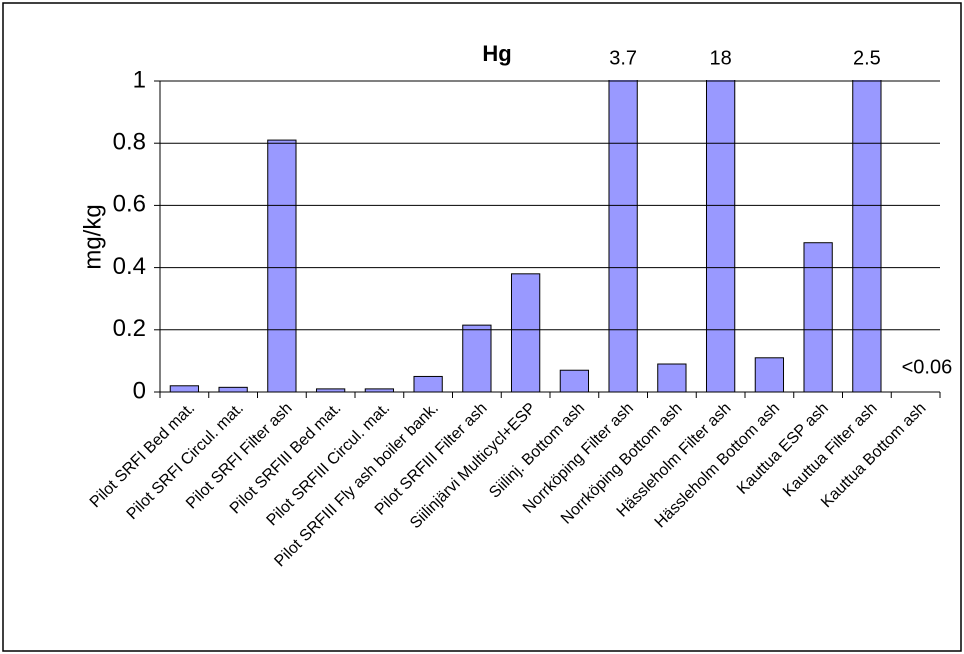 The height and width of the screenshot is (654, 964). I want to click on y-tick-label: 0.2, so click(129, 328).